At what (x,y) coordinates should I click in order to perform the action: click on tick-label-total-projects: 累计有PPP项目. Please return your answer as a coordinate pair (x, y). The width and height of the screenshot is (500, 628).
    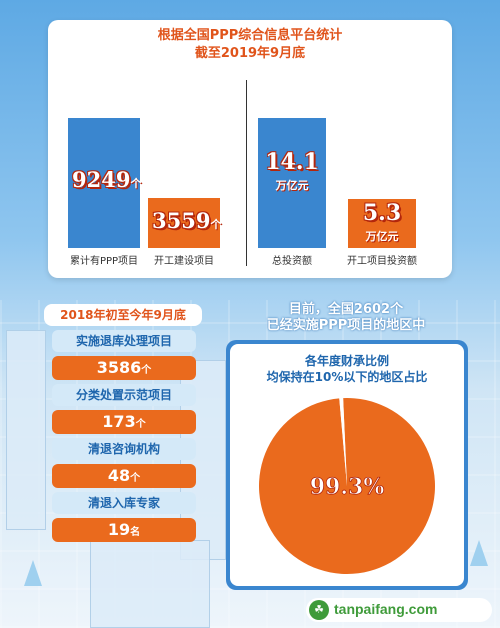
    Looking at the image, I should click on (104, 261).